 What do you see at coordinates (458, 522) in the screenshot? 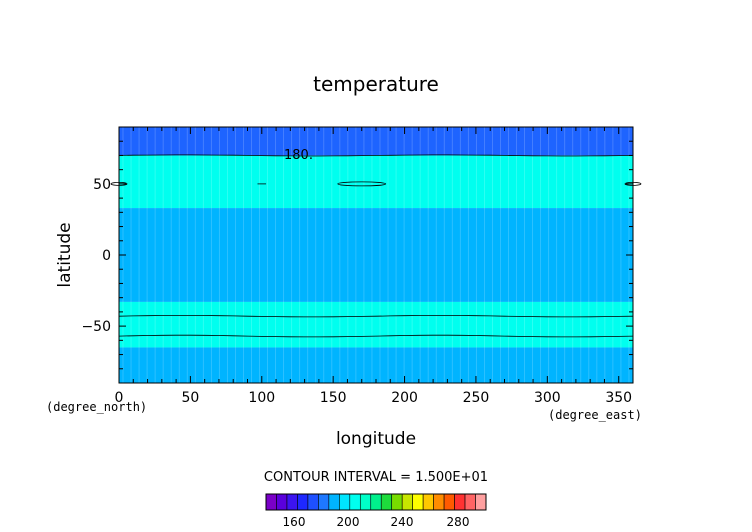
I see `colorbar-tick-label: 280` at bounding box center [458, 522].